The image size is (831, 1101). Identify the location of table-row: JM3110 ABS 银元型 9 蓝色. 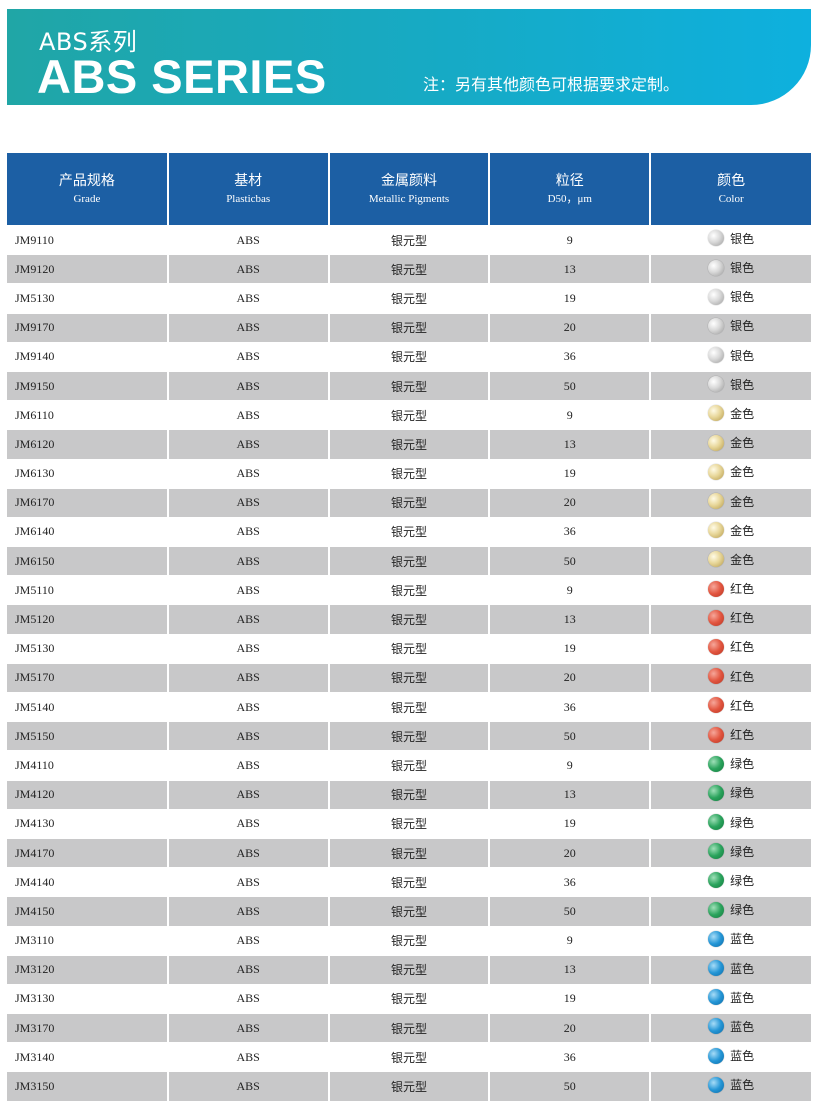
(409, 940).